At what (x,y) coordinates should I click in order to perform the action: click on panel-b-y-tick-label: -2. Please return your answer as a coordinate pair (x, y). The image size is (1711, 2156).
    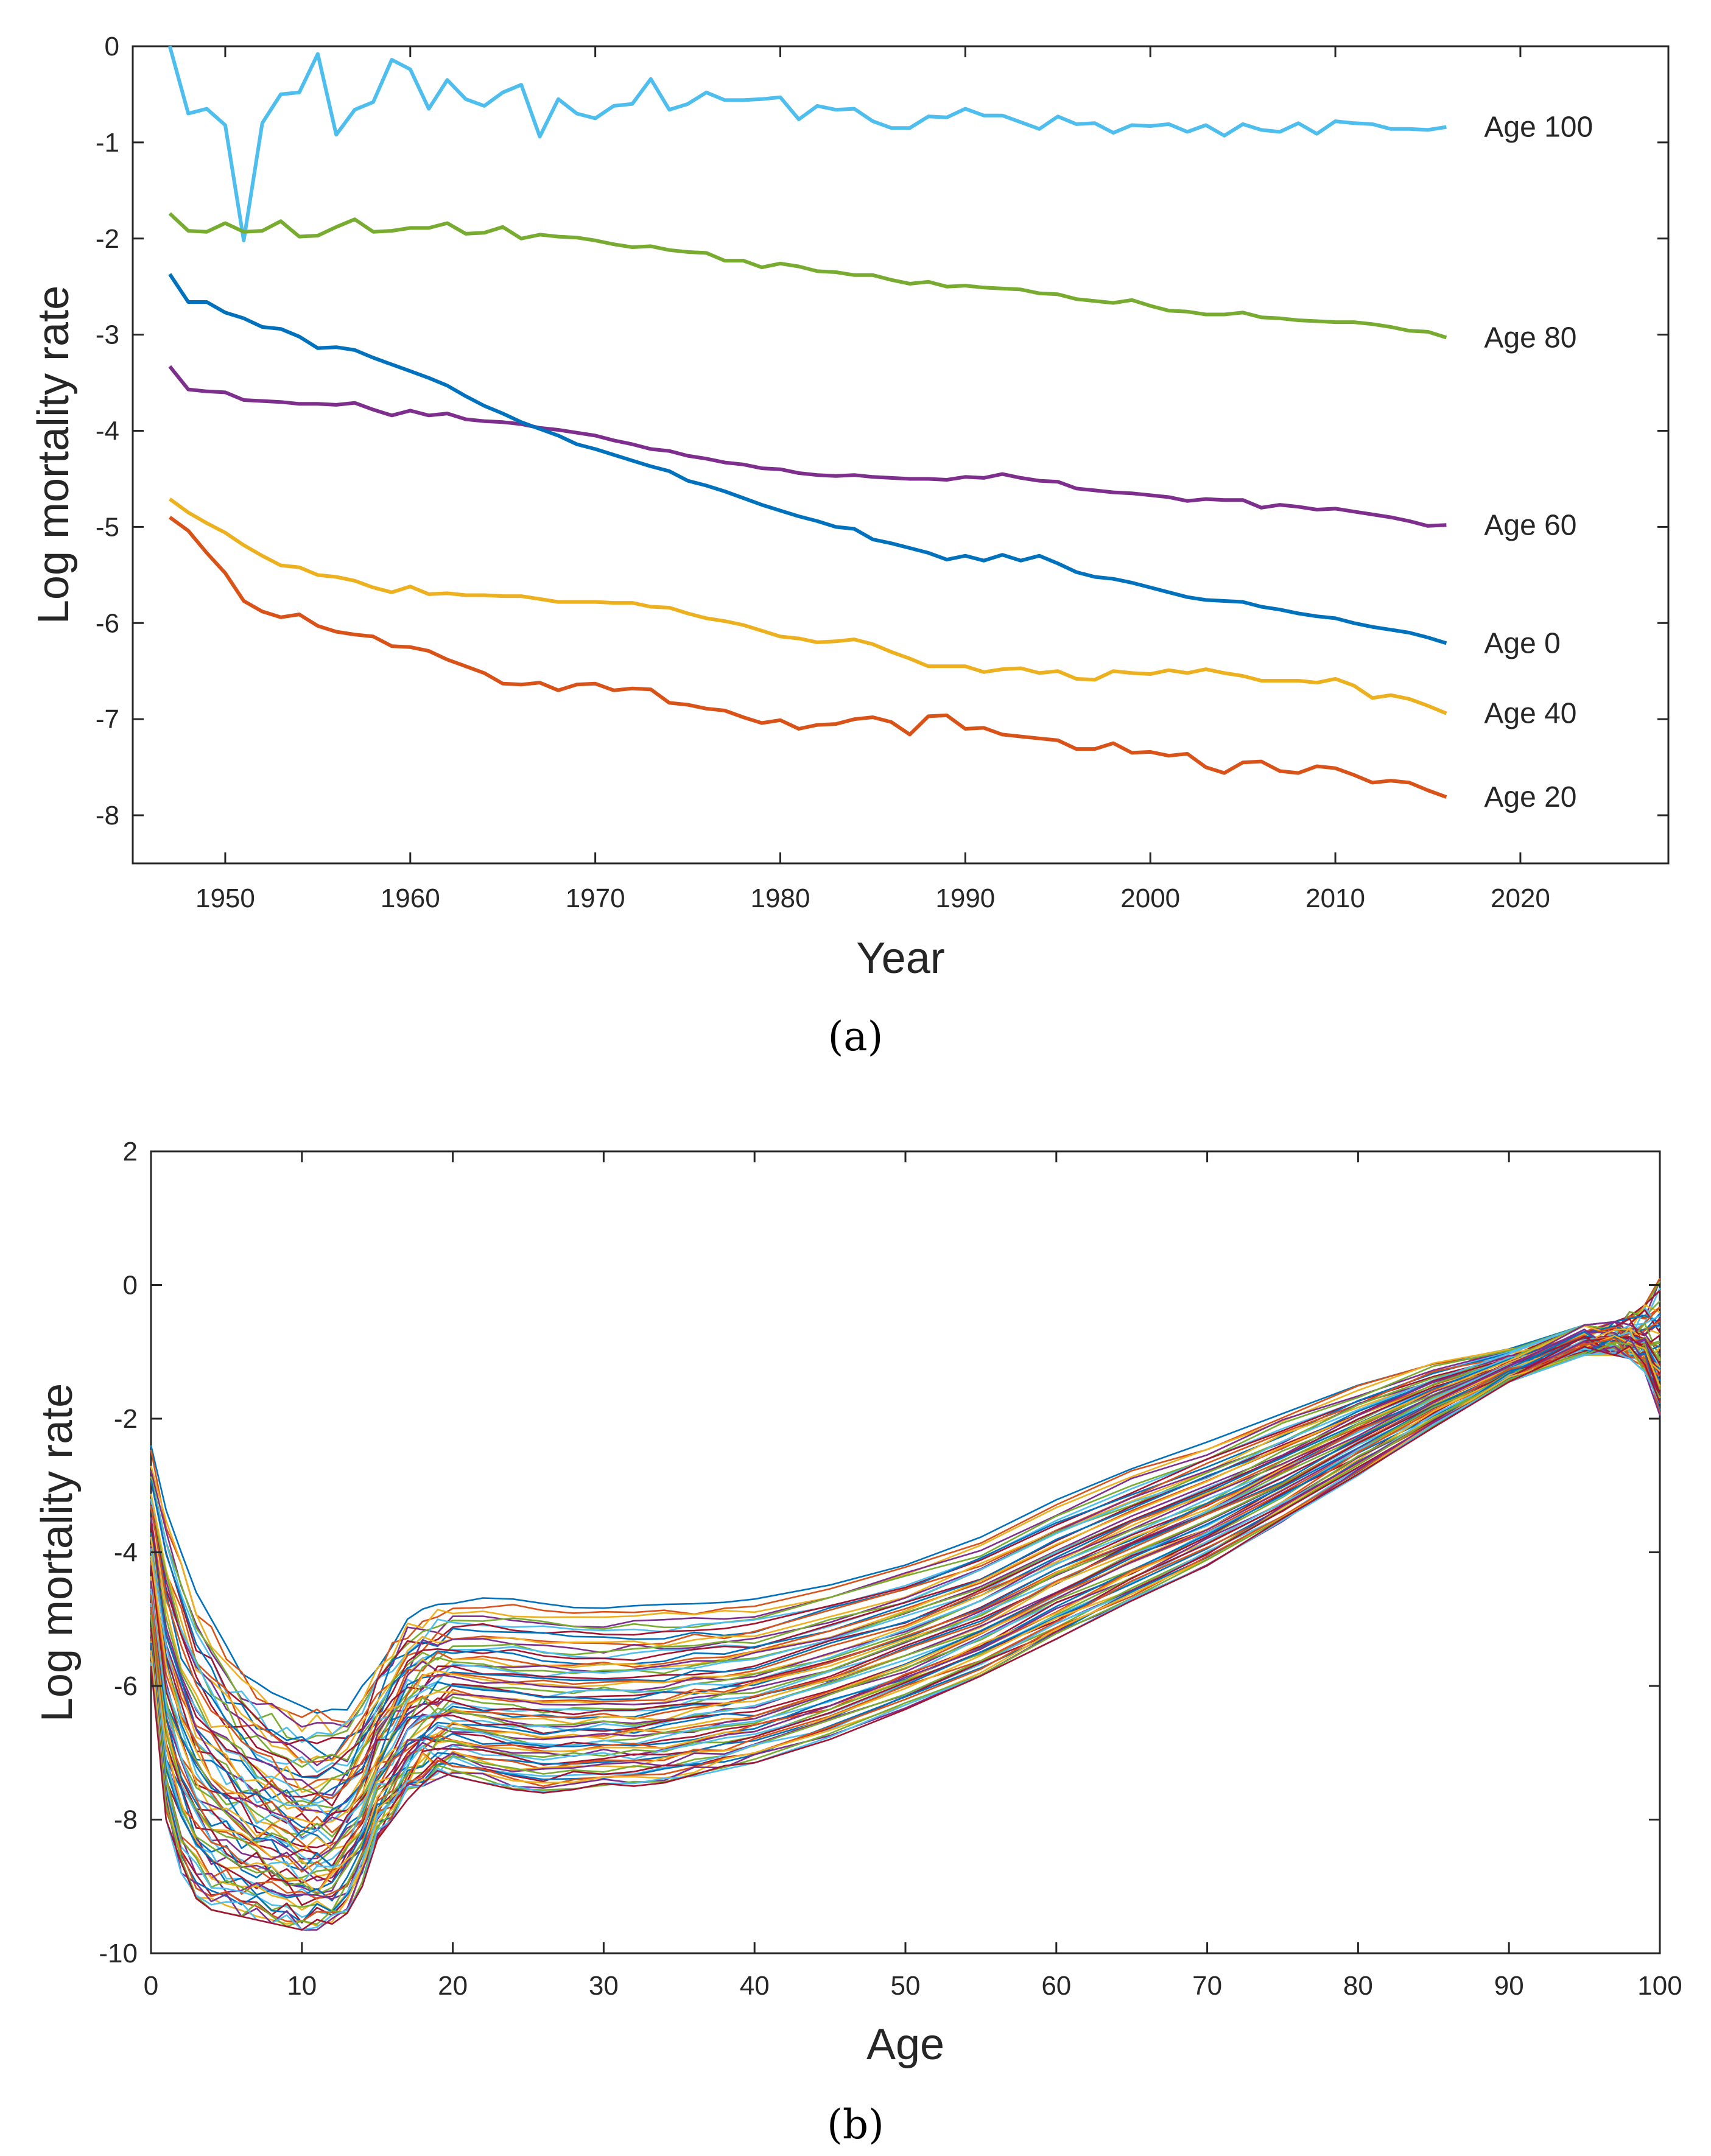
    Looking at the image, I should click on (126, 1419).